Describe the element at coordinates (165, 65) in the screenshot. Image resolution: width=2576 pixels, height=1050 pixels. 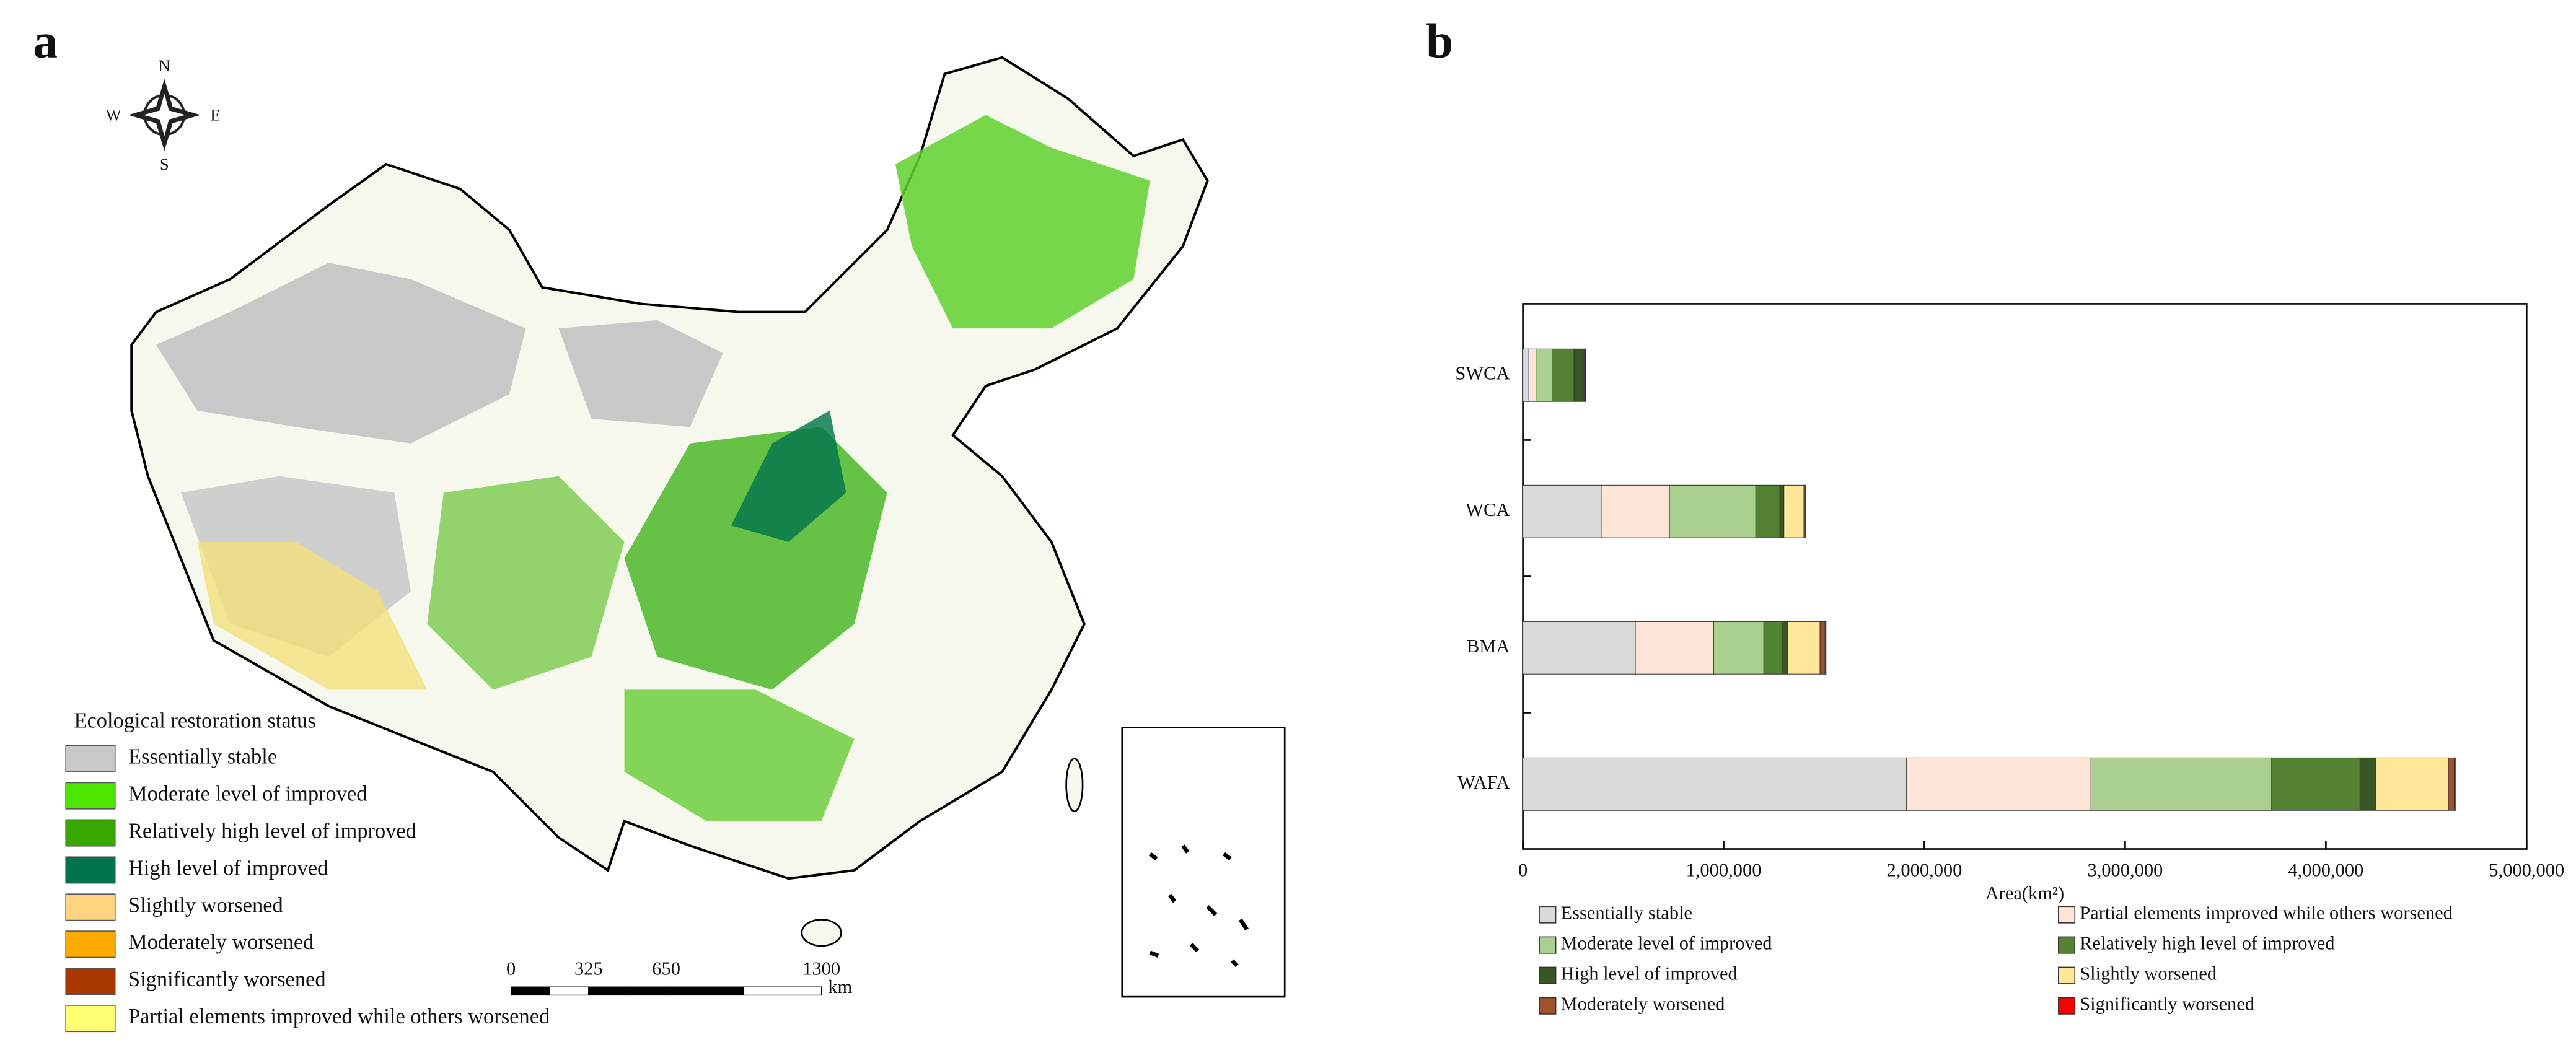
I see `compass-label: N` at that location.